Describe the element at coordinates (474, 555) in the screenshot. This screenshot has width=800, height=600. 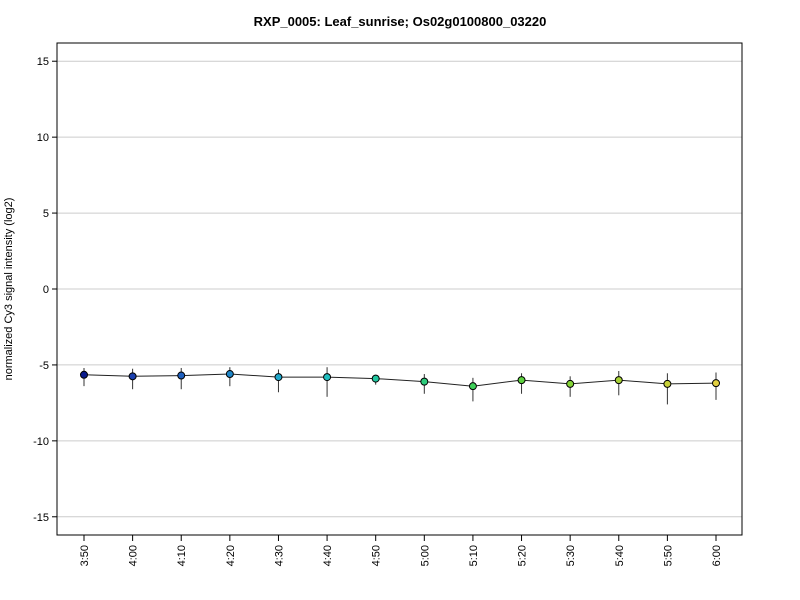
I see `x-tick-label: 5:10` at that location.